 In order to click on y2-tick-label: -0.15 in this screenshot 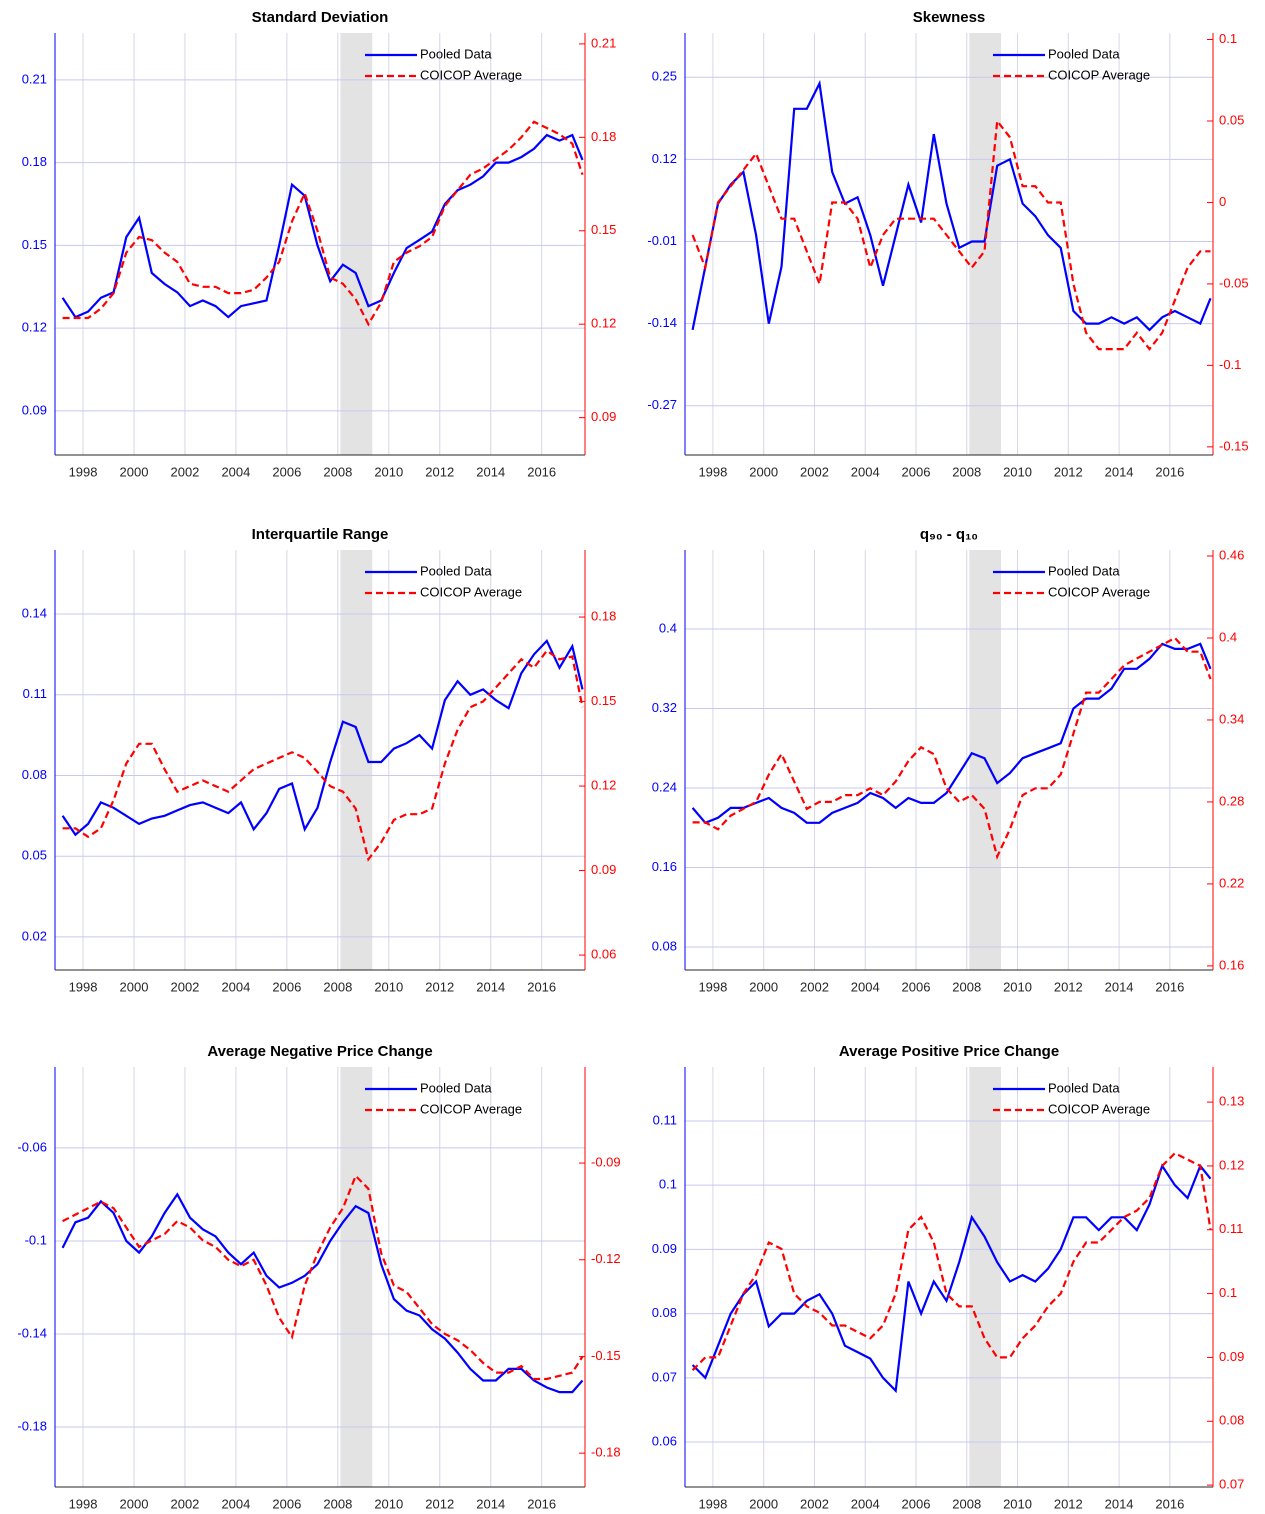, I will do `click(606, 1355)`.